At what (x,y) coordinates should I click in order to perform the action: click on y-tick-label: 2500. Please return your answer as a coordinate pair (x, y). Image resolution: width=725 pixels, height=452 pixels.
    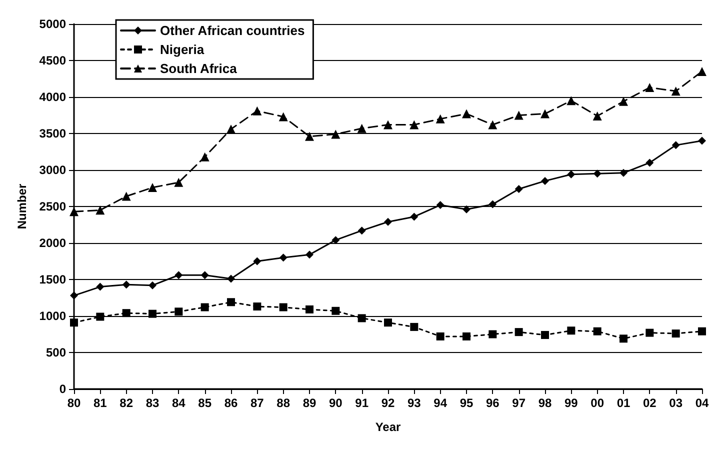
    Looking at the image, I should click on (52, 207).